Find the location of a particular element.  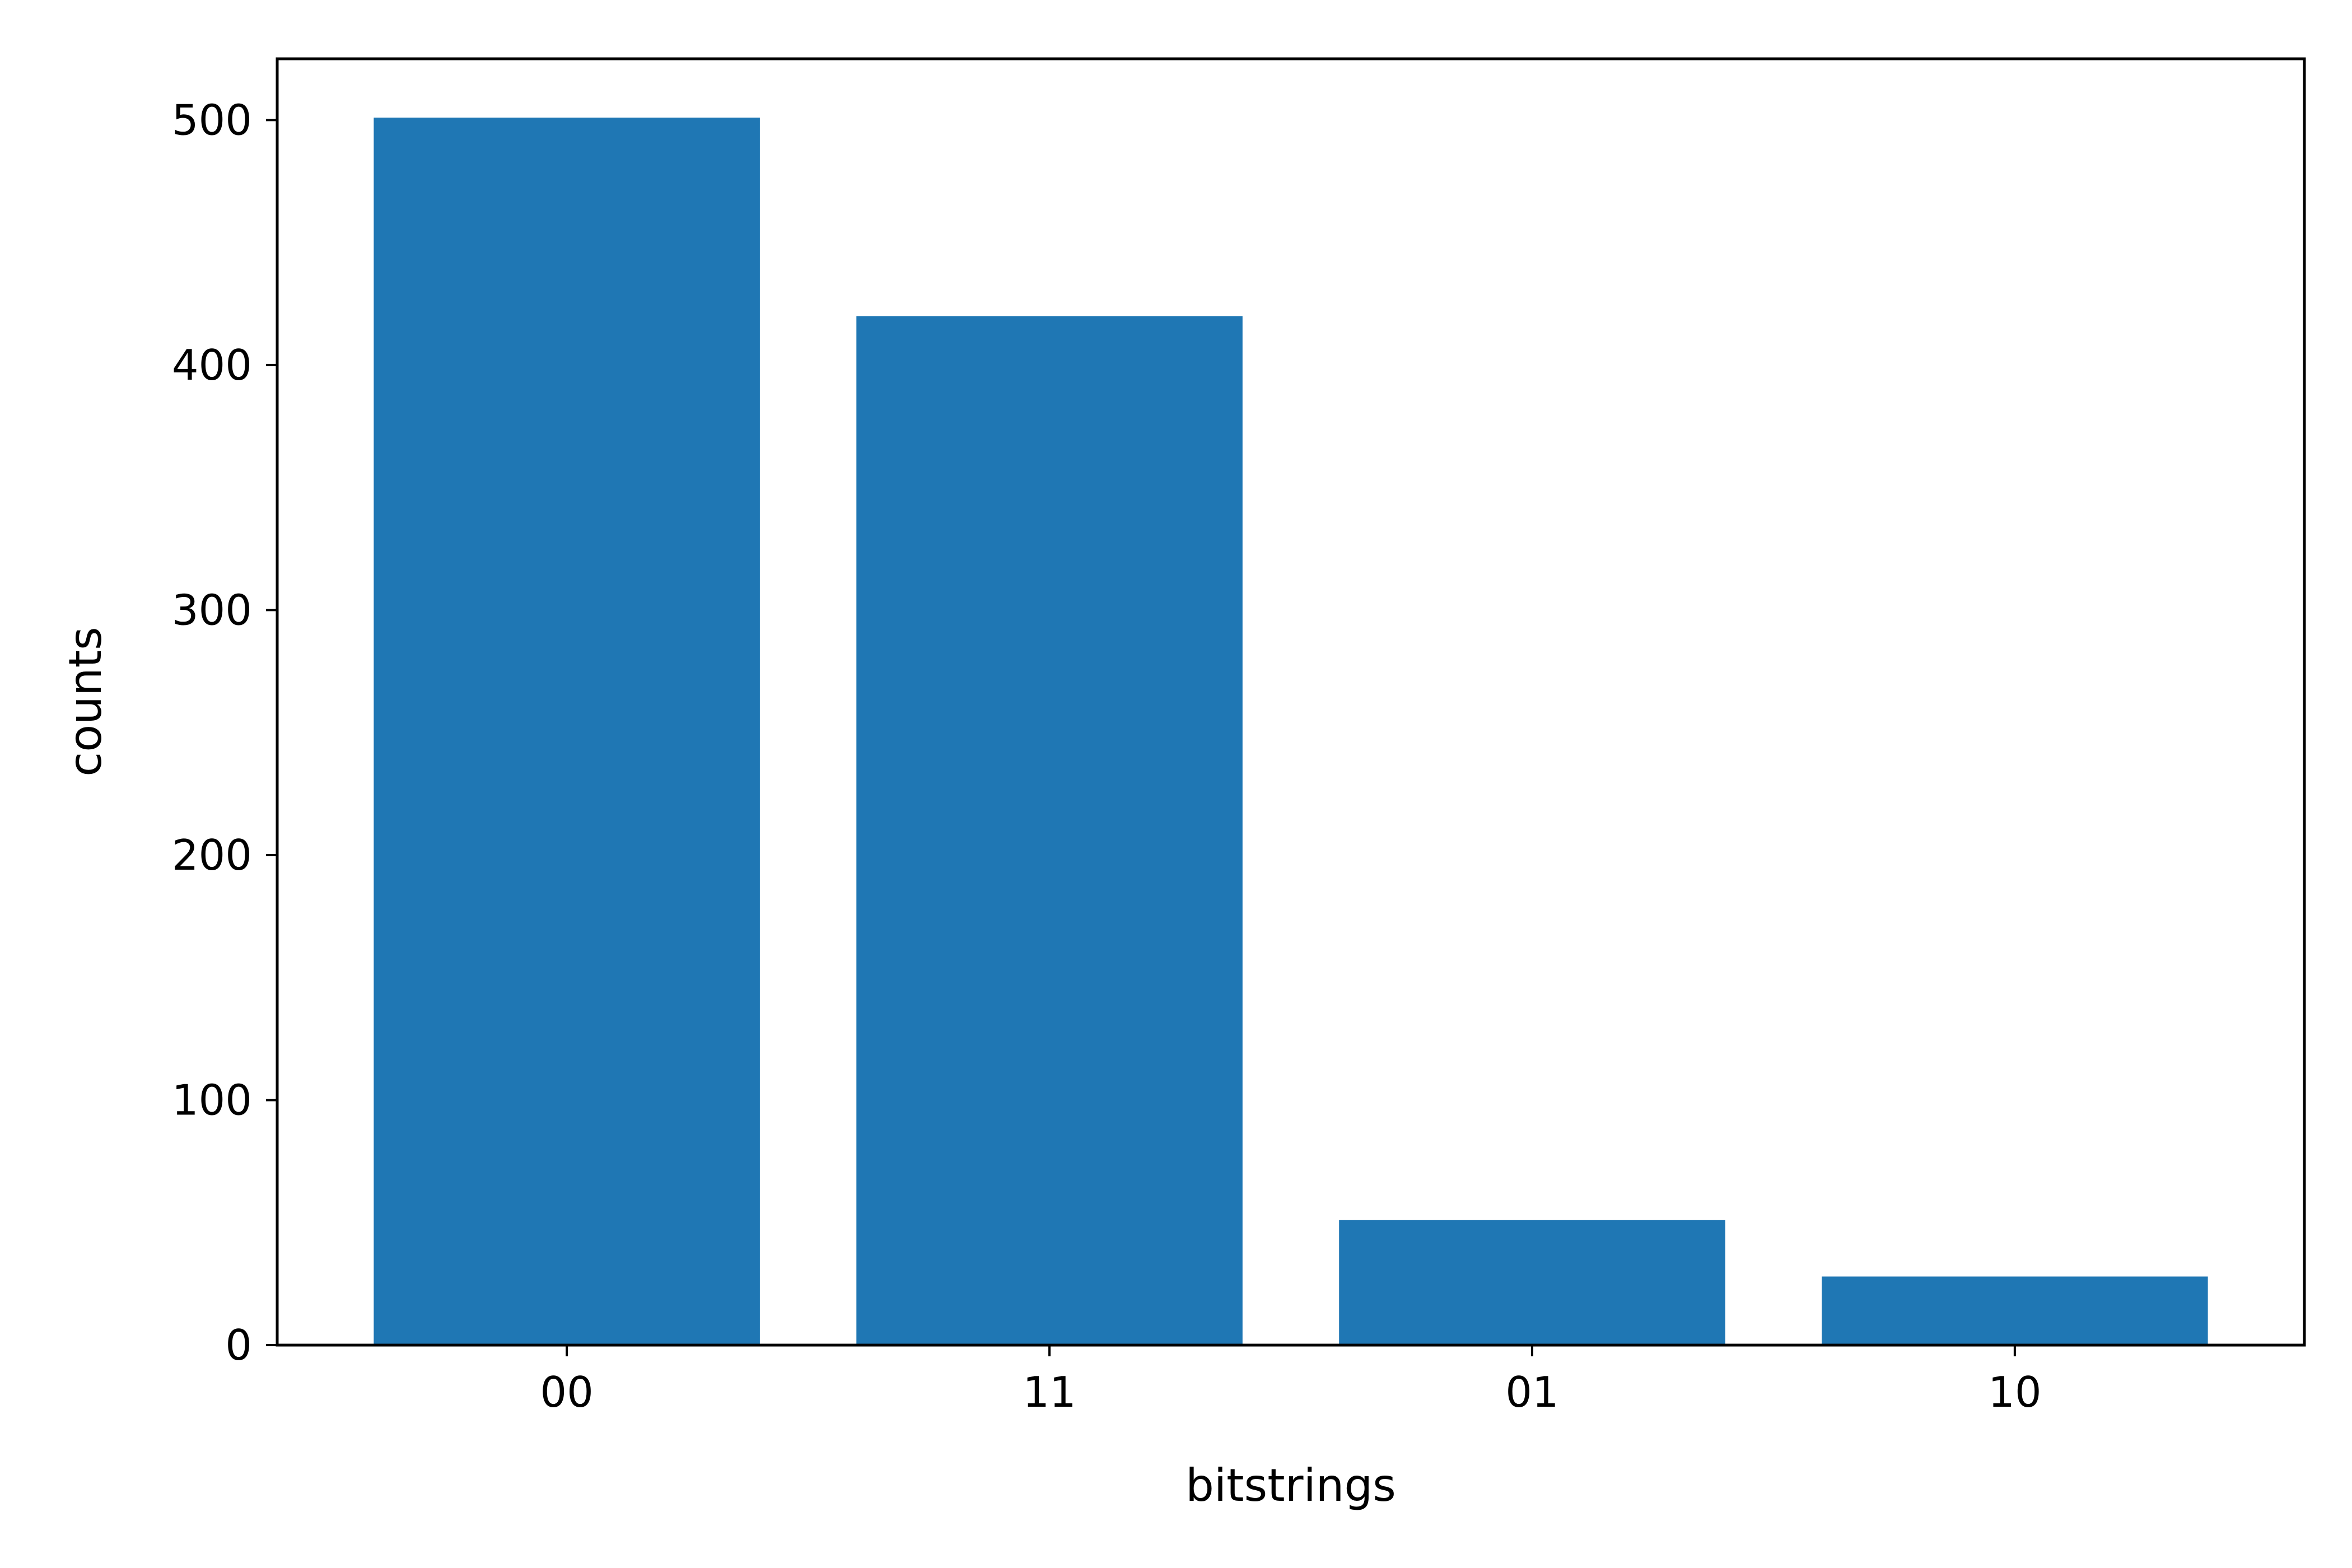

y-tick-label: 400 is located at coordinates (212, 365).